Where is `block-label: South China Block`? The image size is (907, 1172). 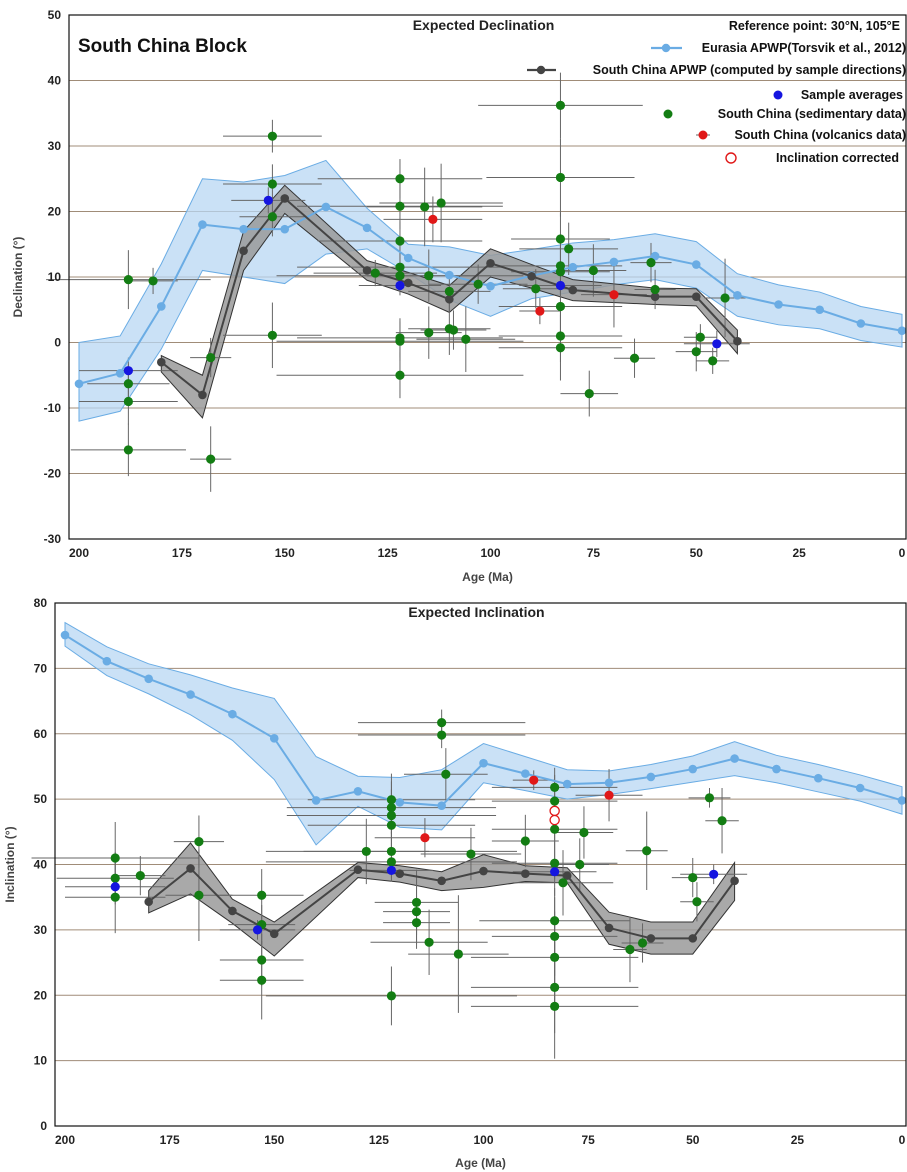
block-label: South China Block is located at coordinates (162, 46).